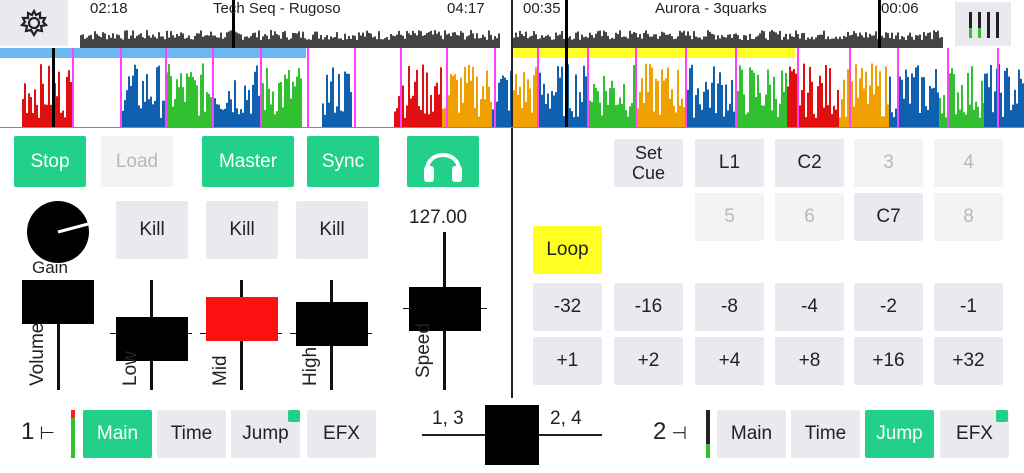 The height and width of the screenshot is (473, 1024). I want to click on deck1-indicator: ⊢, so click(45, 433).